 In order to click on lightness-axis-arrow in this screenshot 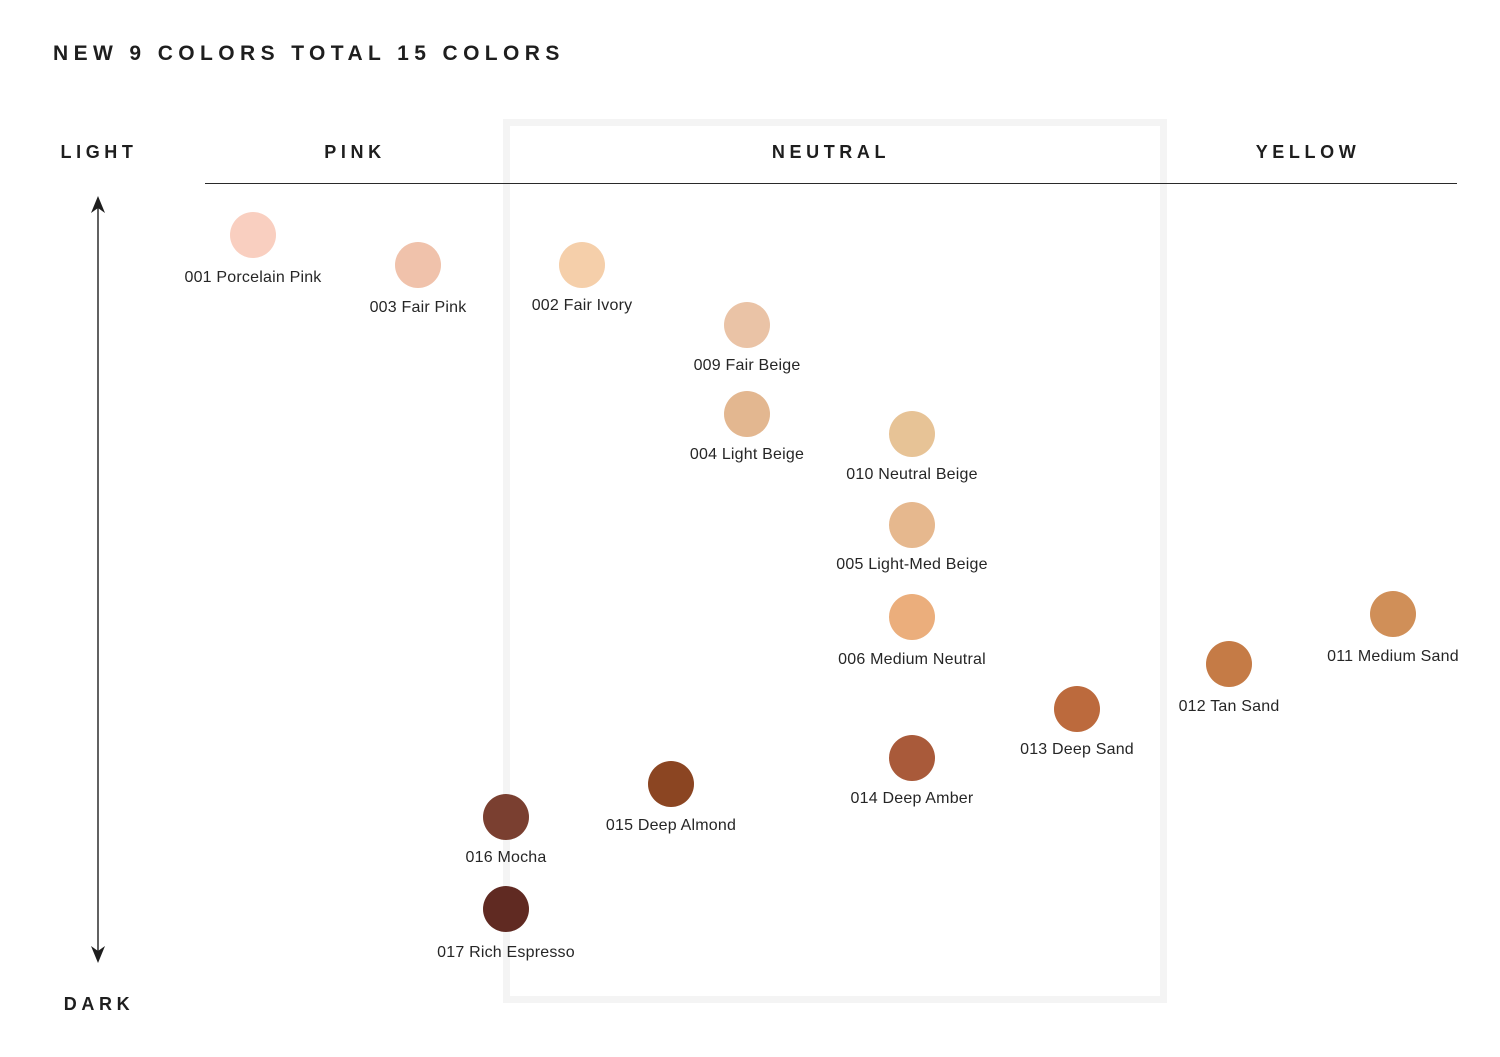, I will do `click(98, 579)`.